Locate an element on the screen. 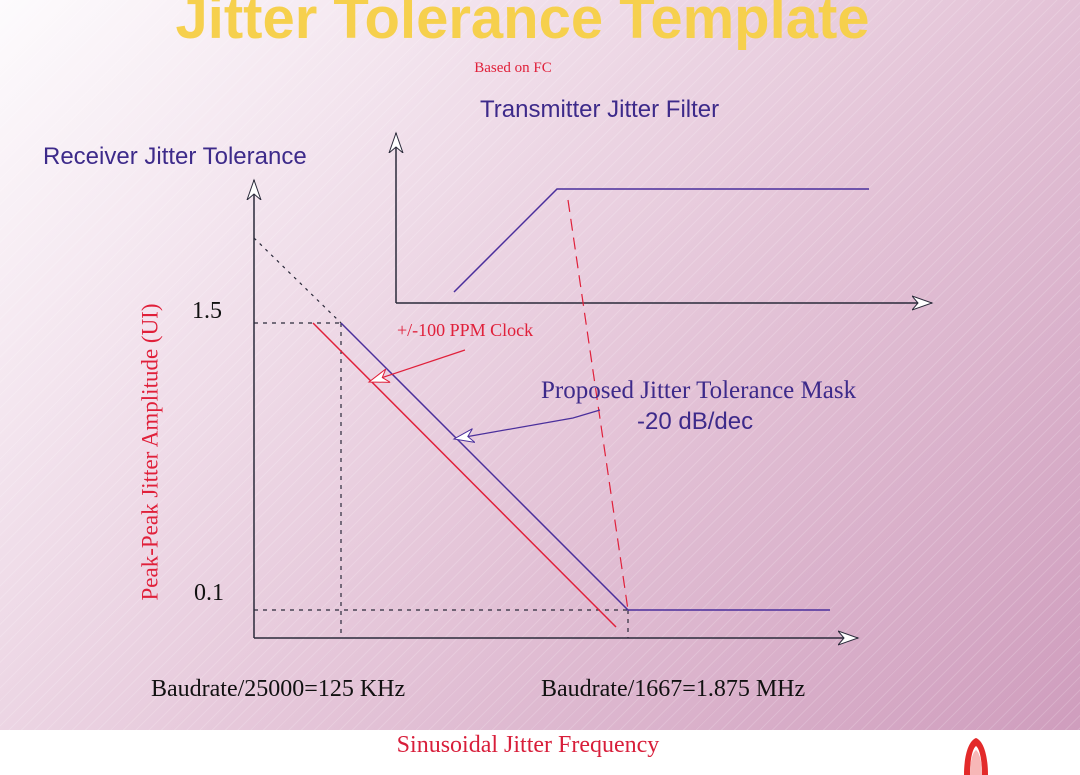 This screenshot has width=1080, height=775. filter-response-curve is located at coordinates (661, 240).